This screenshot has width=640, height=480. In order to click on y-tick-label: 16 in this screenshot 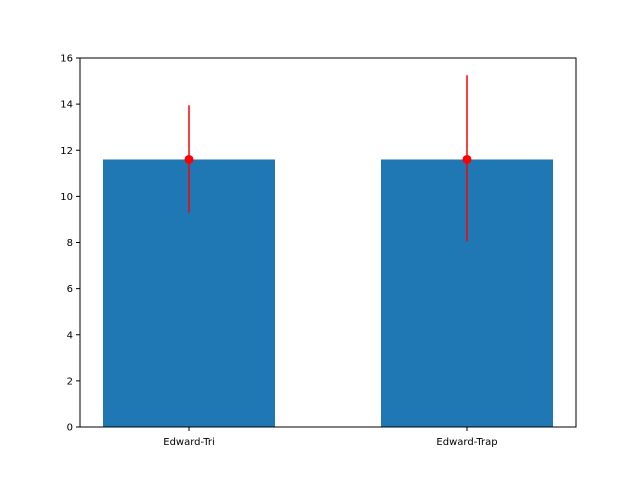, I will do `click(66, 59)`.